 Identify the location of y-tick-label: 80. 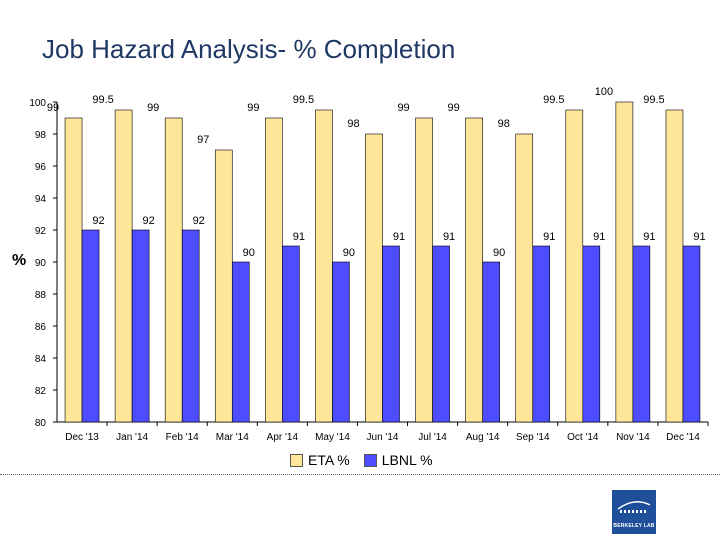
(41, 423).